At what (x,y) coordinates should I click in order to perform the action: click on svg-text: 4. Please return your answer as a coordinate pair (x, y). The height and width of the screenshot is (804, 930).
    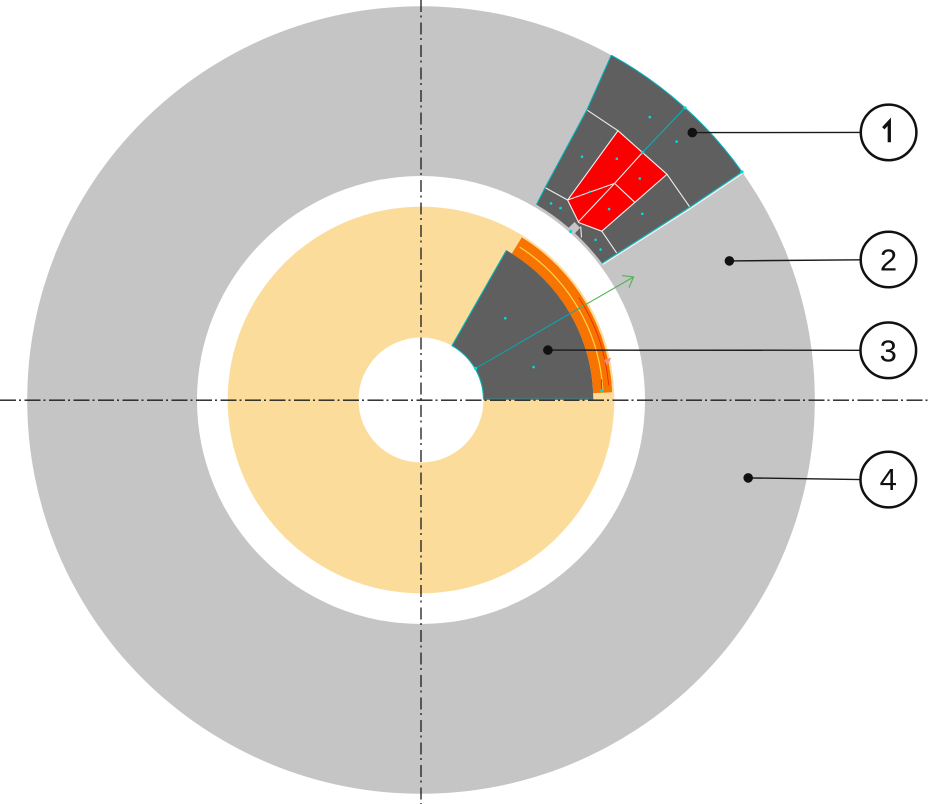
    Looking at the image, I should click on (888, 479).